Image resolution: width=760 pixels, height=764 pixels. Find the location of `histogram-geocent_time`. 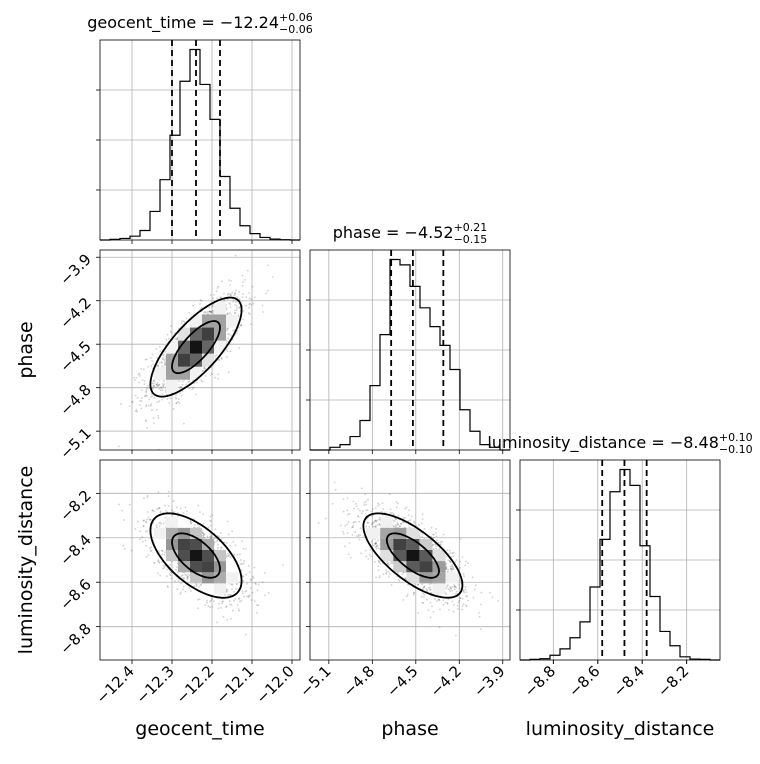

histogram-geocent_time is located at coordinates (200, 144).